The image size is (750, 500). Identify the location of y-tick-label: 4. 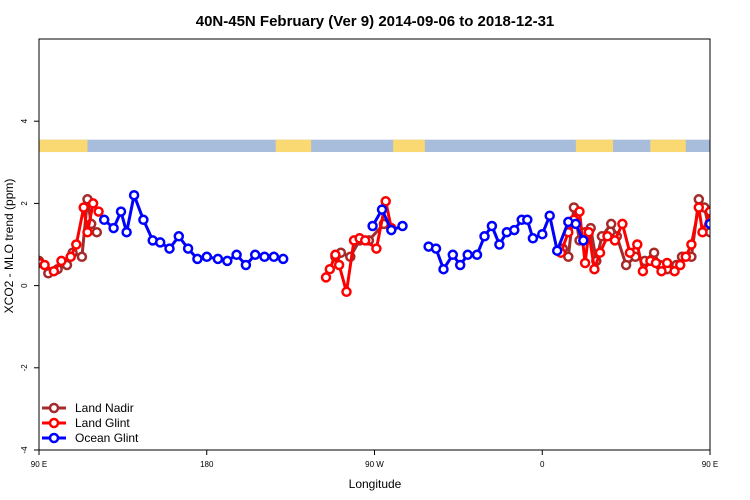
(24, 120).